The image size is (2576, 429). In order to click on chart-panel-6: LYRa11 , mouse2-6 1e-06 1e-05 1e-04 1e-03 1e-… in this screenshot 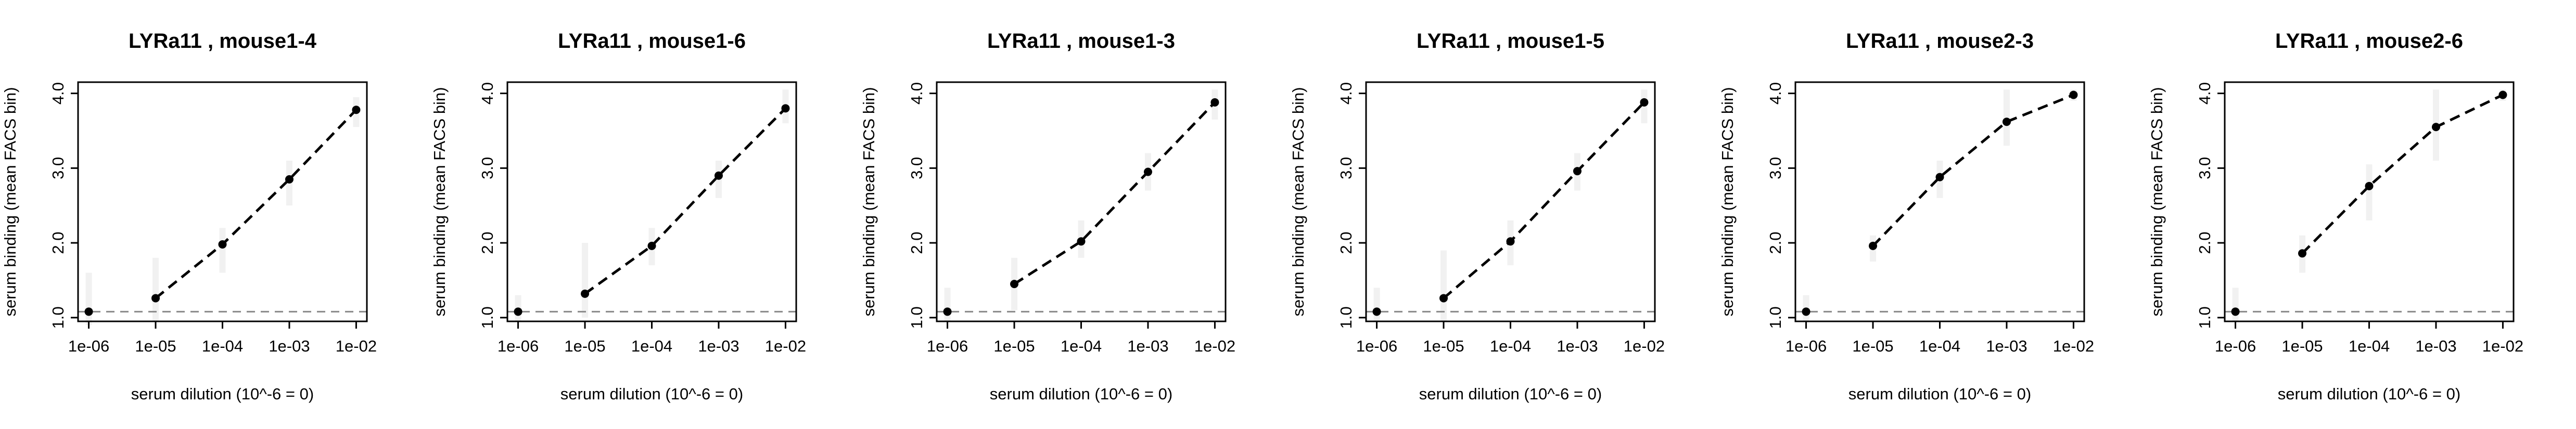, I will do `click(2335, 217)`.